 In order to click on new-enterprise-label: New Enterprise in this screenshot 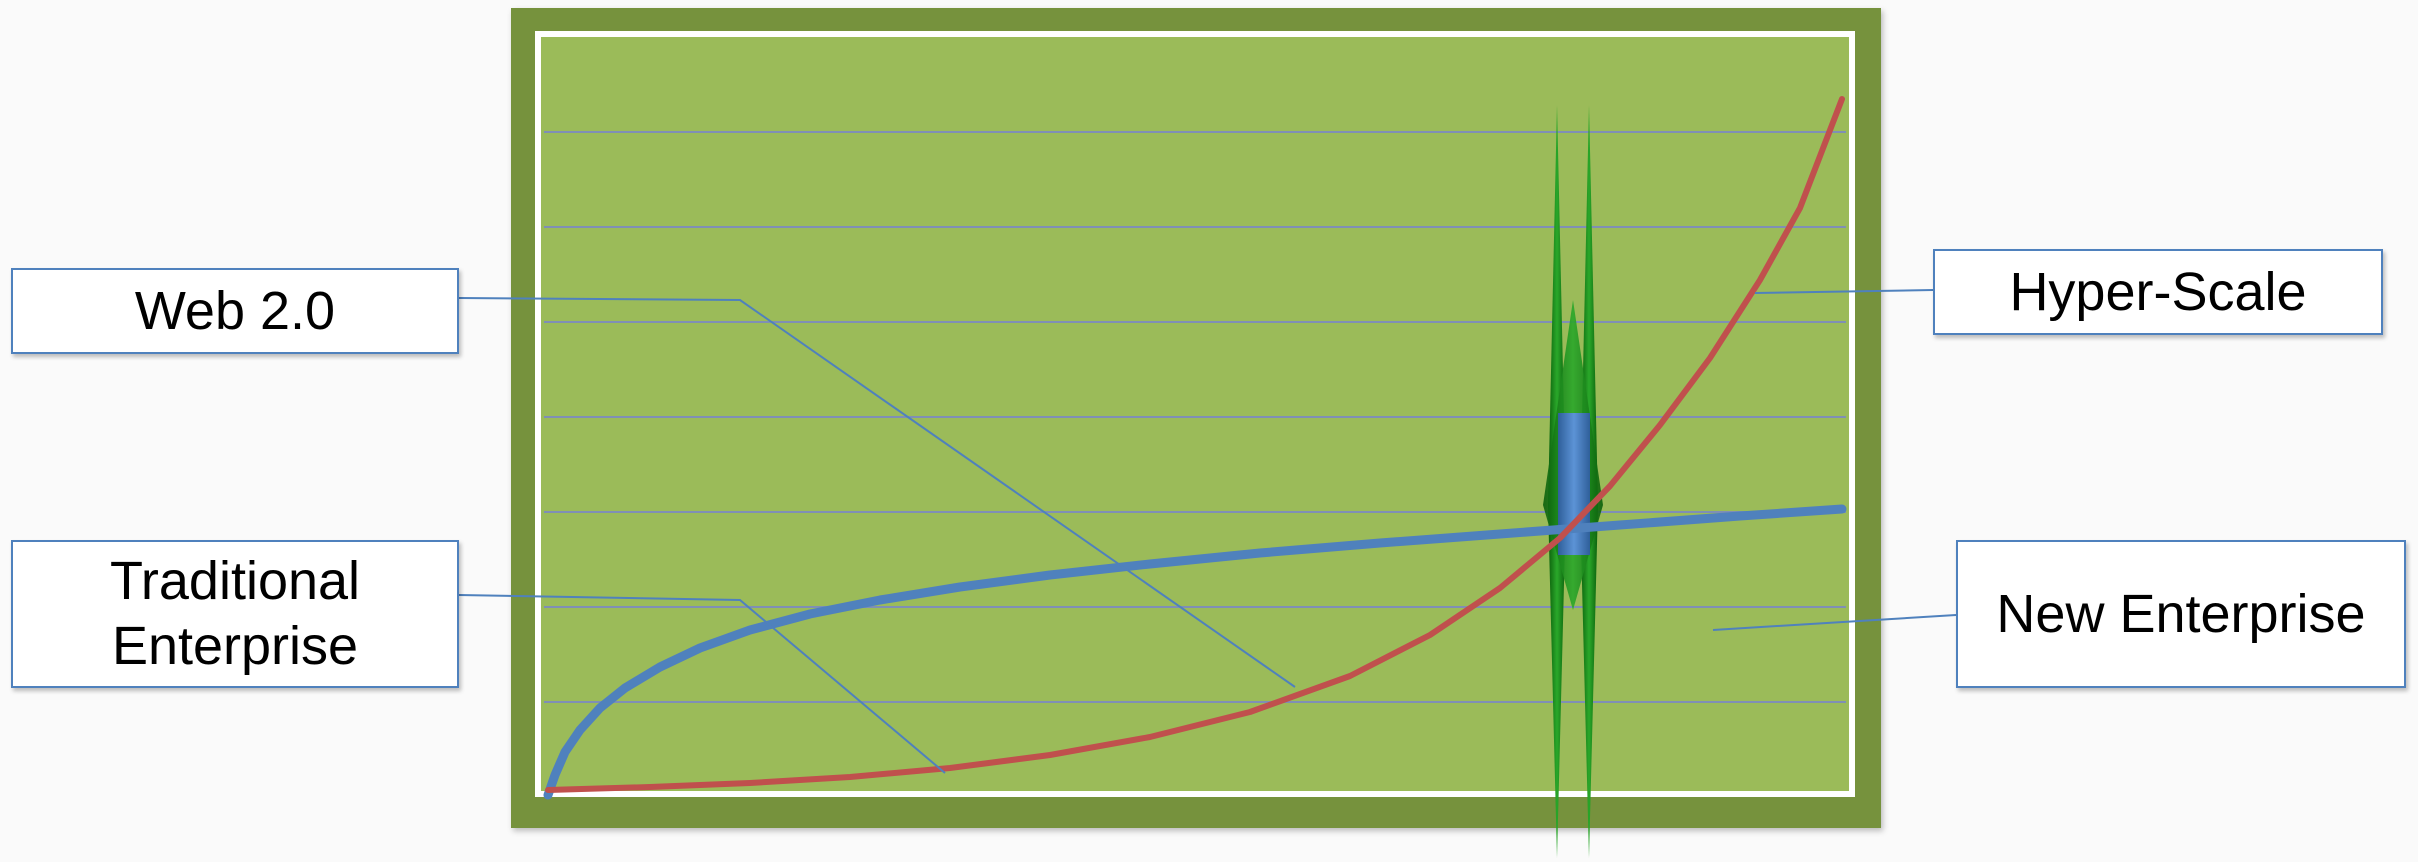, I will do `click(2180, 614)`.